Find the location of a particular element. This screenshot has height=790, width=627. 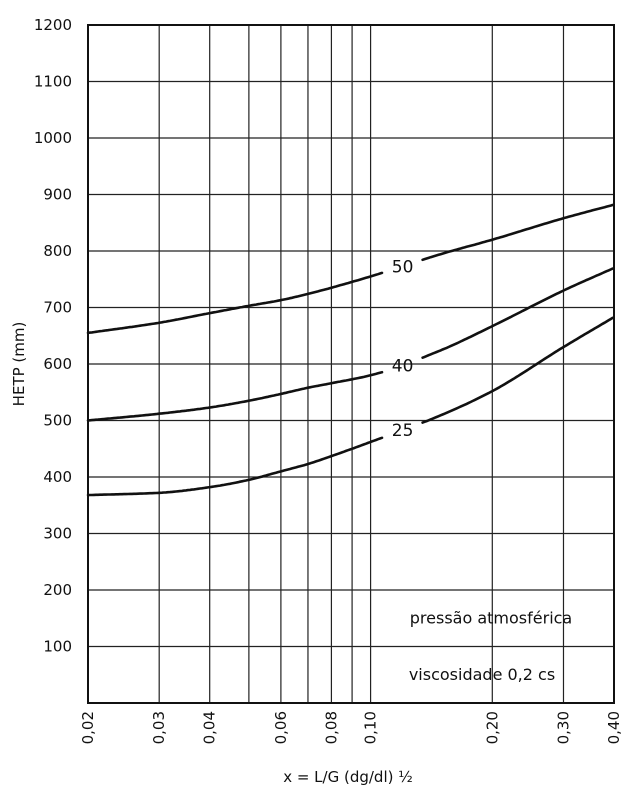

annotation-pressure: pressão atmosférica is located at coordinates (491, 617).